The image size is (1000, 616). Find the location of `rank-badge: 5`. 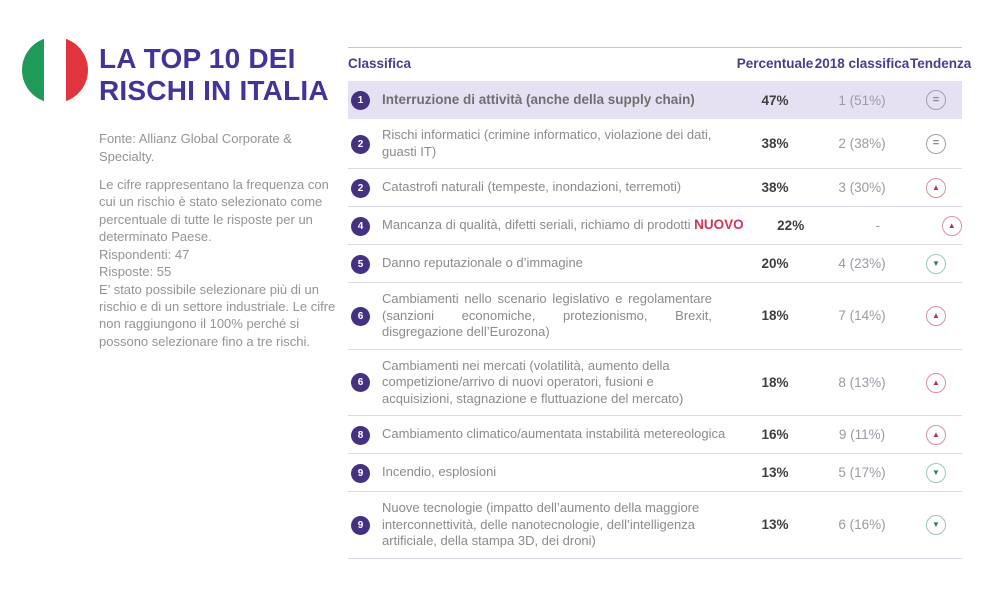

rank-badge: 5 is located at coordinates (360, 264).